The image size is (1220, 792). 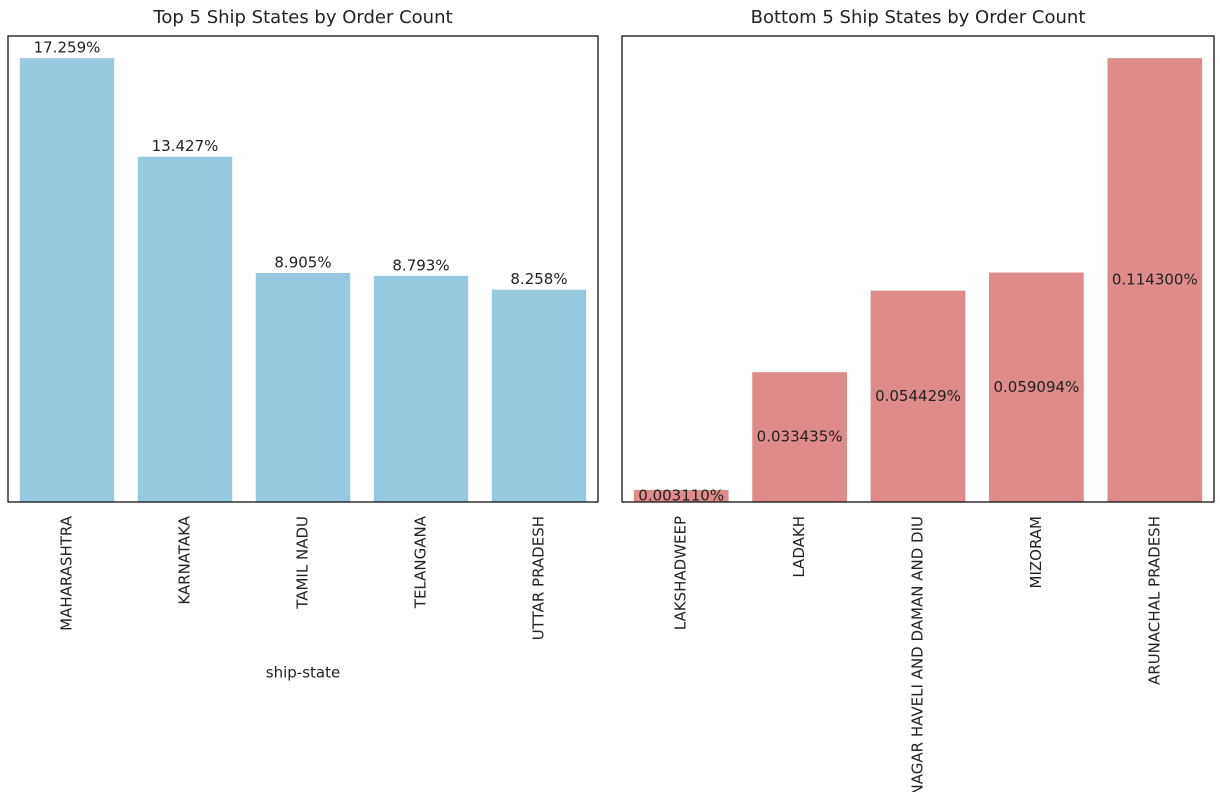 I want to click on data-label: 0.033435%, so click(x=800, y=437).